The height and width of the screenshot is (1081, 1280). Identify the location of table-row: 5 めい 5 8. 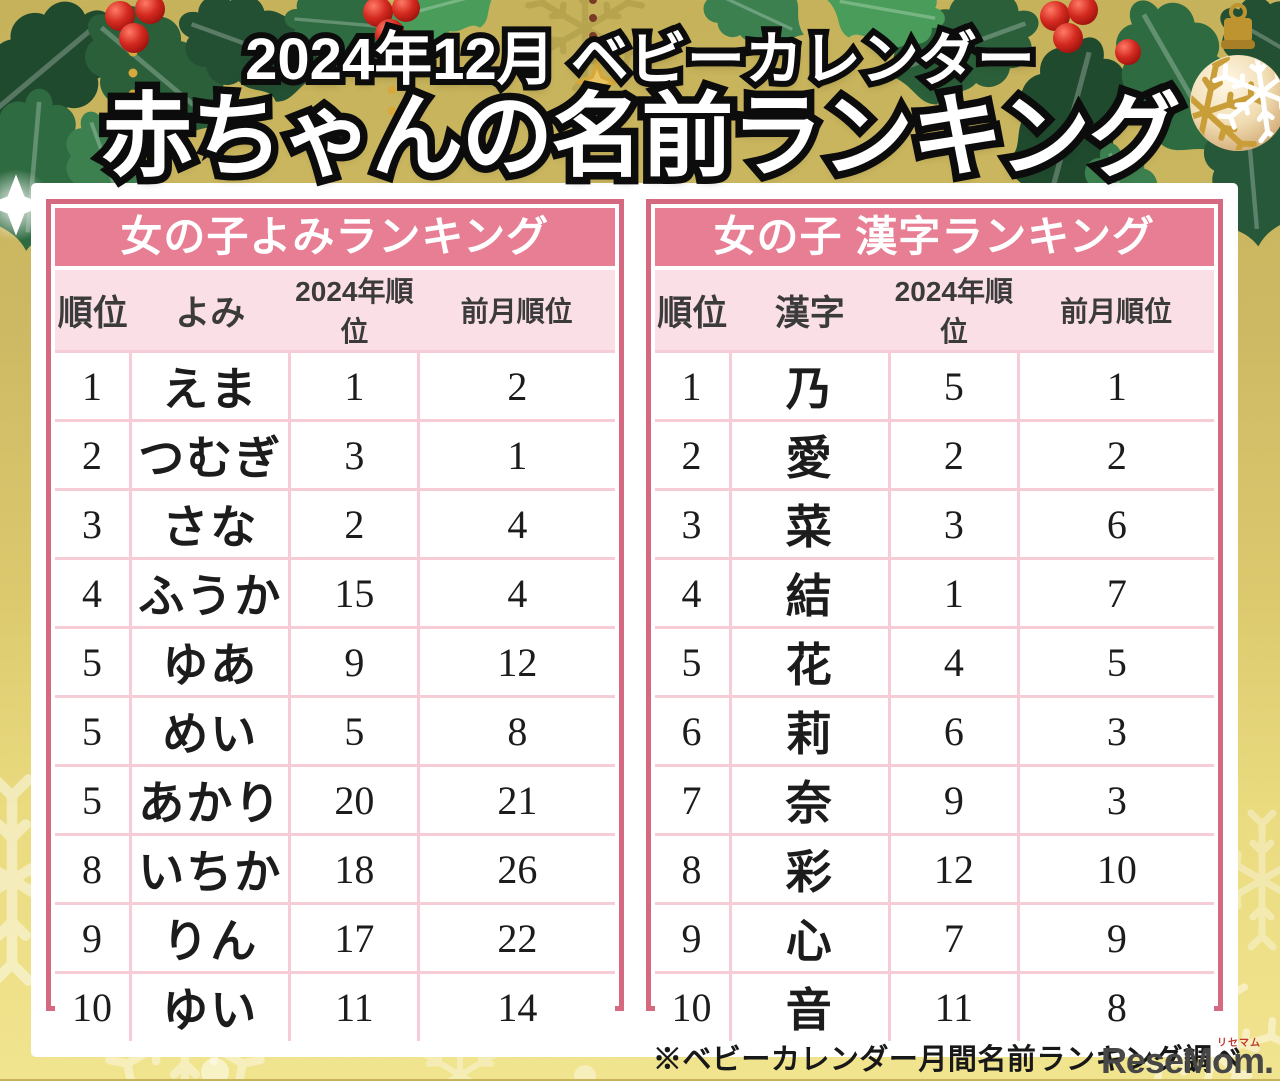
(335, 731).